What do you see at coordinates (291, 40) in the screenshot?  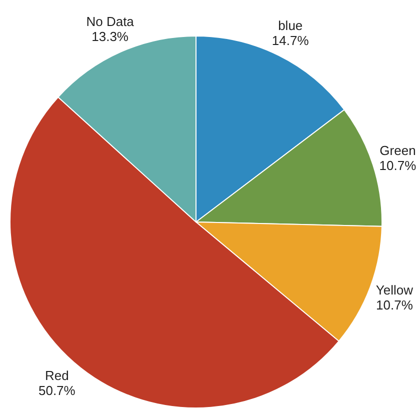 I see `data-label: 14.7%` at bounding box center [291, 40].